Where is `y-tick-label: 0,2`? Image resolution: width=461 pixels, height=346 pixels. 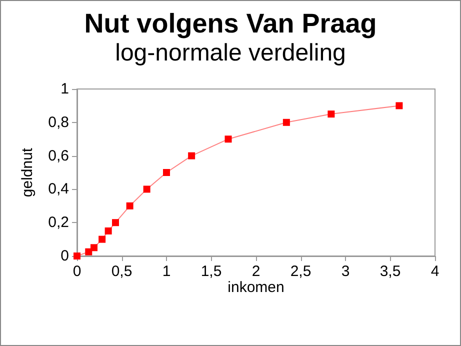 y-tick-label: 0,2 is located at coordinates (58, 223).